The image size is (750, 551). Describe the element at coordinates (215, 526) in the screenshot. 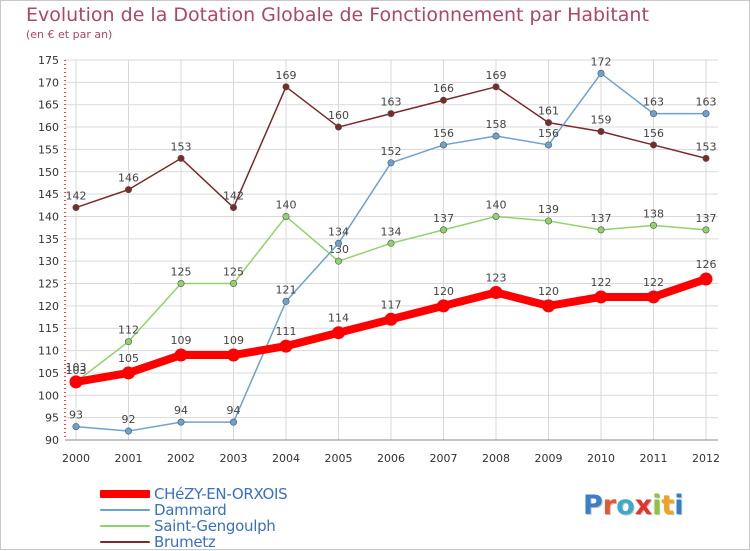

I see `legend-label: Saint-Gengoulph` at that location.